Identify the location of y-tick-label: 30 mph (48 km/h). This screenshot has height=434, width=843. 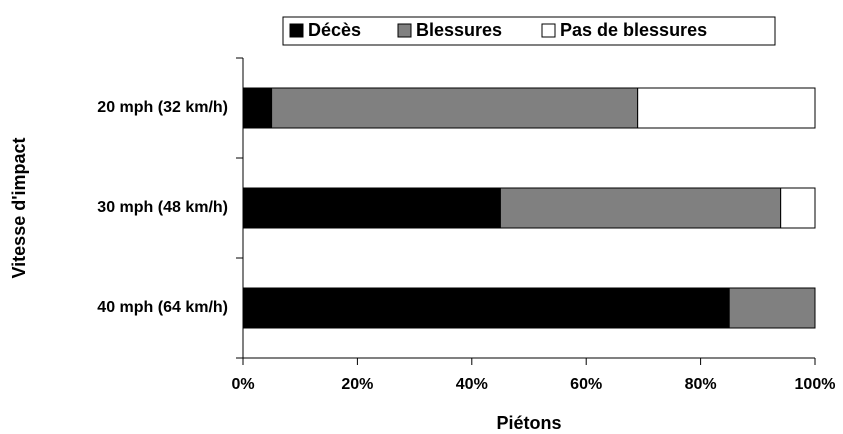
(162, 207).